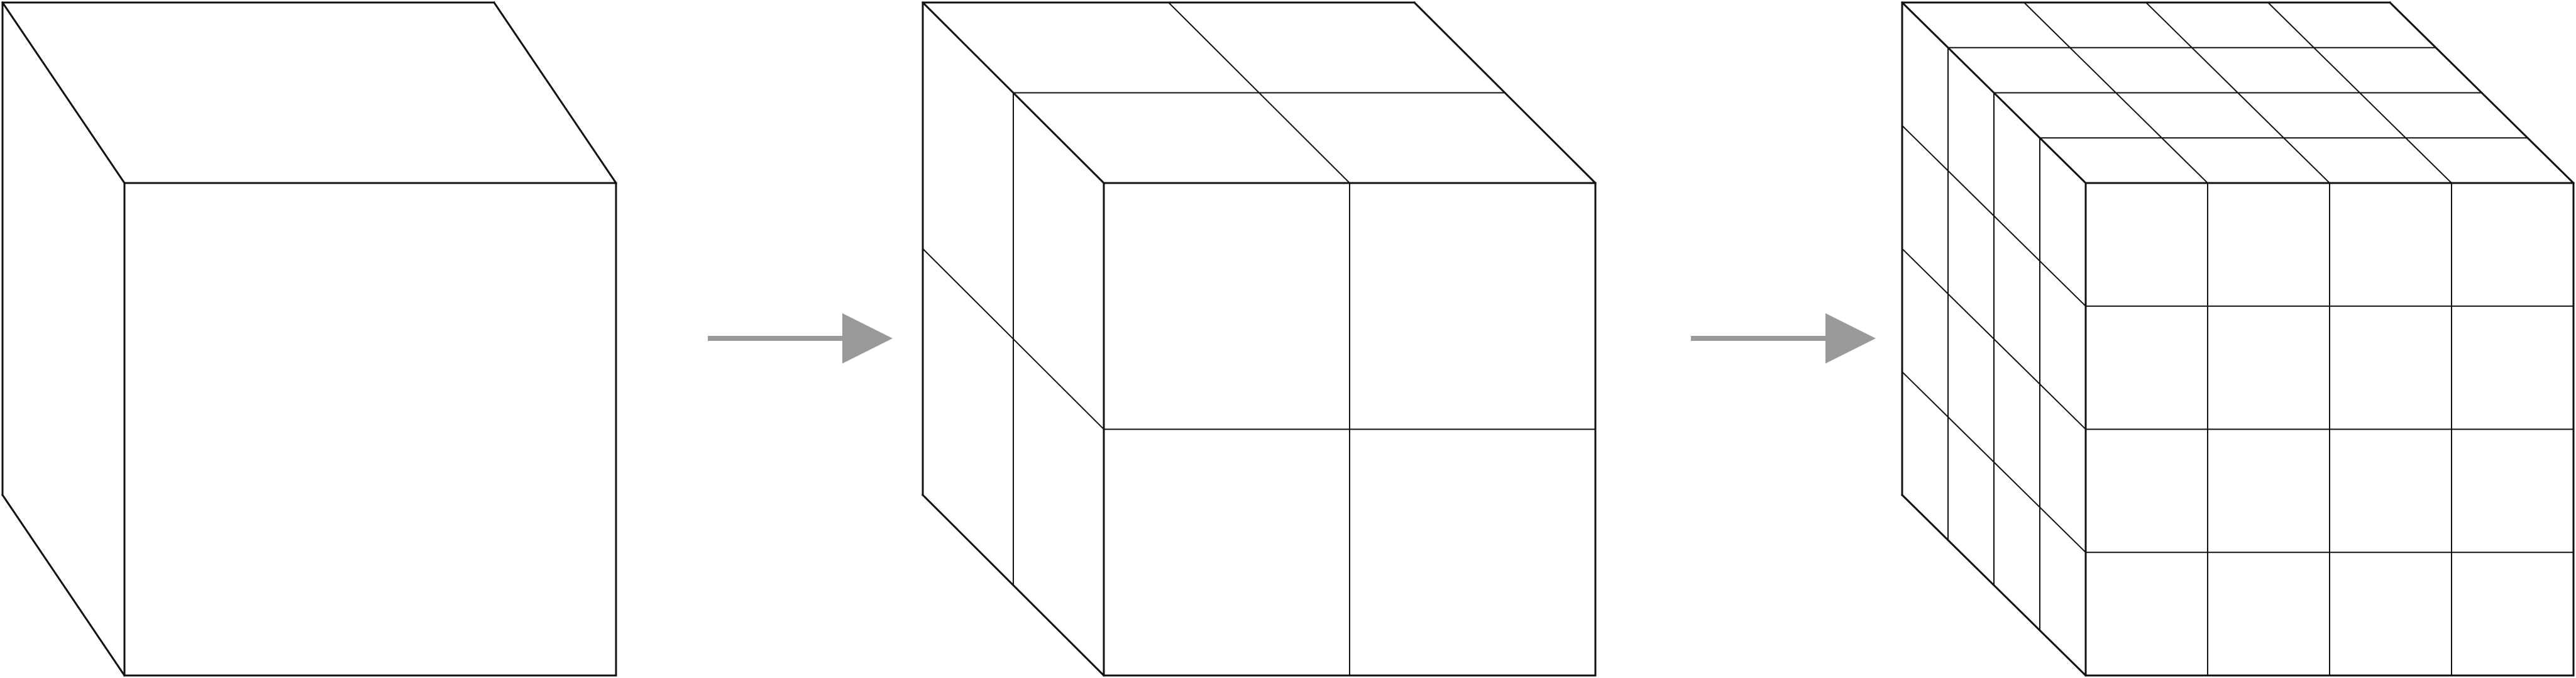 Image resolution: width=2576 pixels, height=678 pixels. Describe the element at coordinates (2360, 92) in the screenshot. I see `top-depth-grid-line` at that location.